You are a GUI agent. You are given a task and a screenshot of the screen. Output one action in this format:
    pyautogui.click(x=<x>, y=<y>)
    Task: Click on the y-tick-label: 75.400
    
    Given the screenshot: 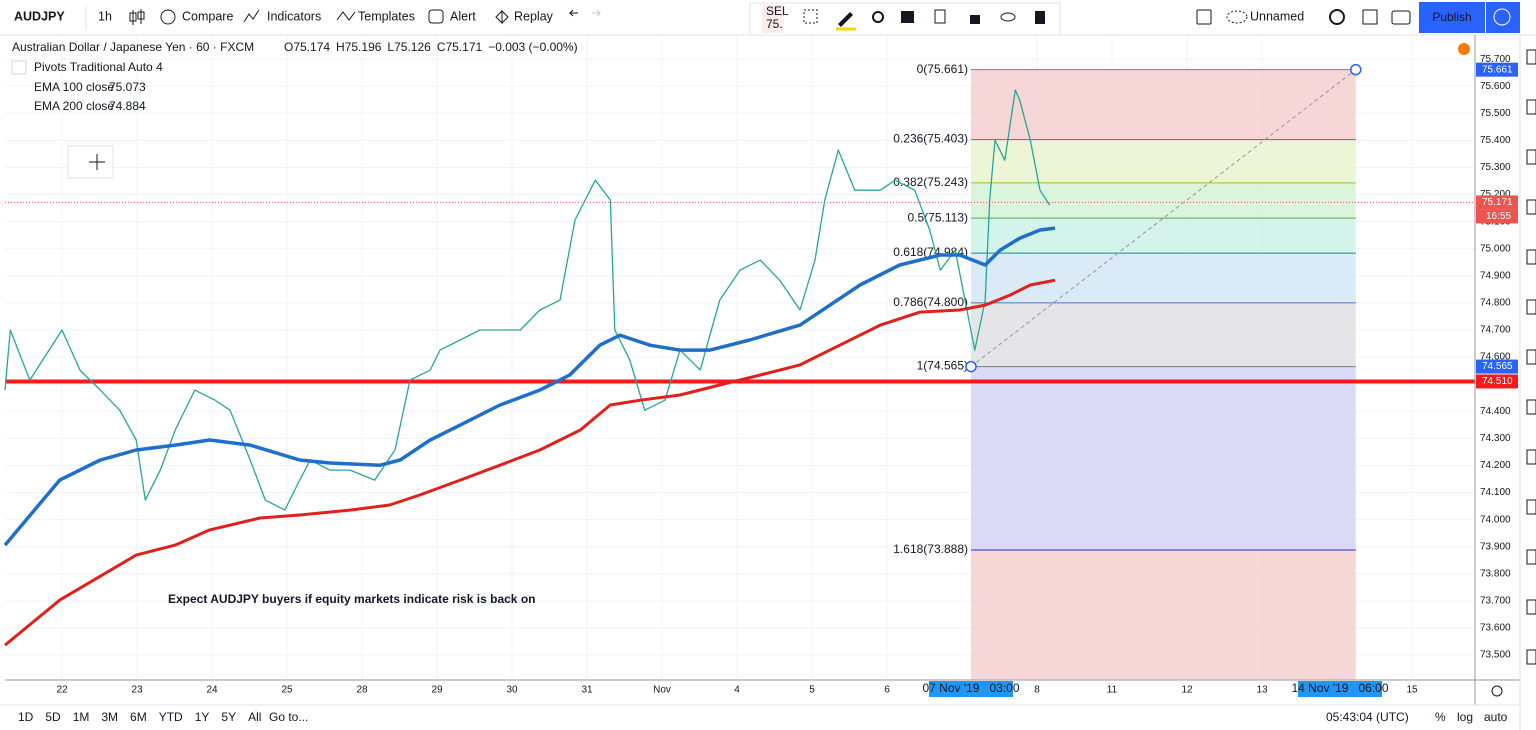 What is the action you would take?
    pyautogui.click(x=1495, y=140)
    